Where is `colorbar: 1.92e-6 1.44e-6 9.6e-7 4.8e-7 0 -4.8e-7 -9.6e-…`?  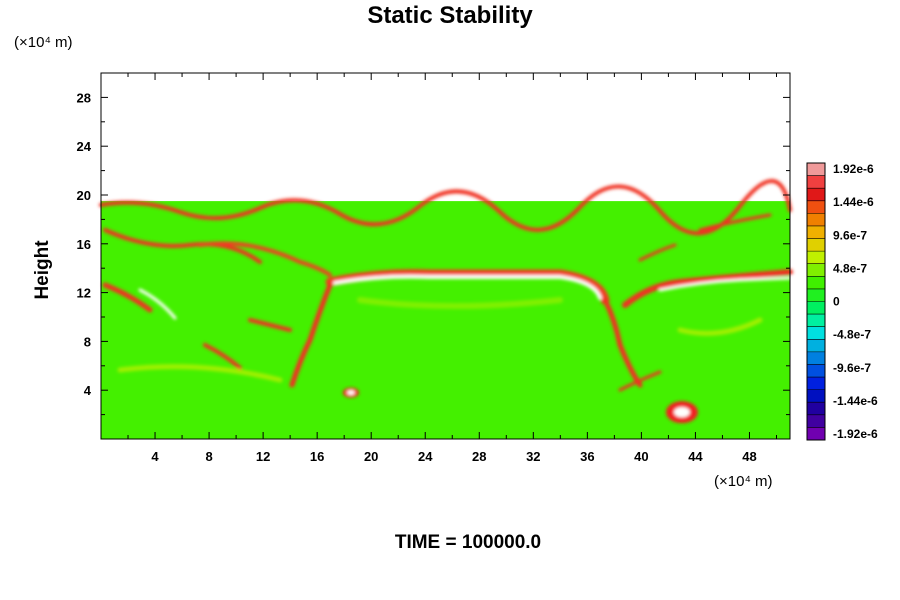 colorbar: 1.92e-6 1.44e-6 9.6e-7 4.8e-7 0 -4.8e-7 -9.6e-… is located at coordinates (842, 301).